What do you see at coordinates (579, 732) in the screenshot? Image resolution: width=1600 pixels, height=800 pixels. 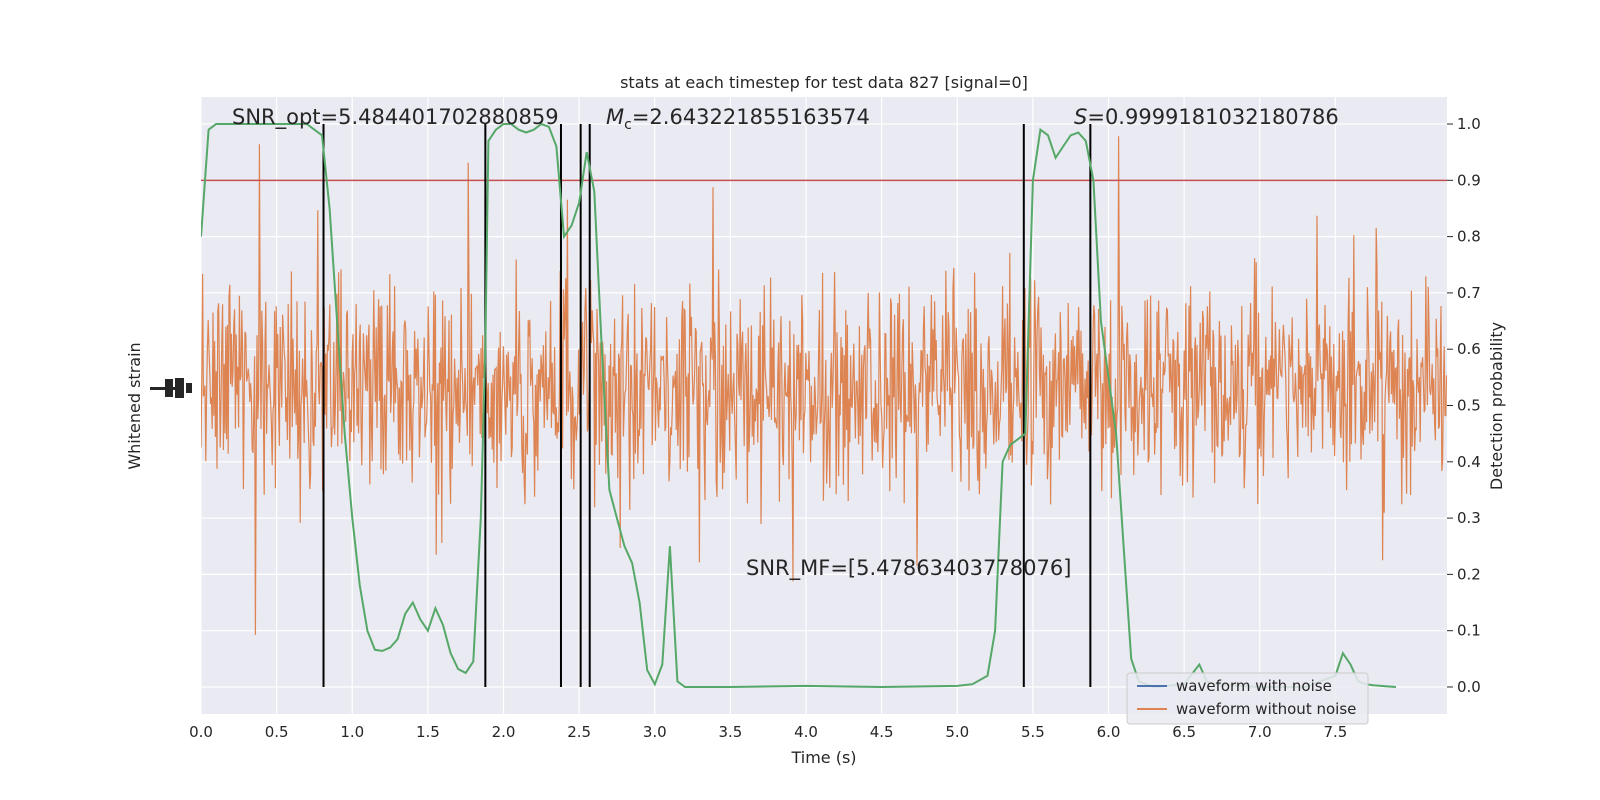 I see `x-tick-label: 2.5` at bounding box center [579, 732].